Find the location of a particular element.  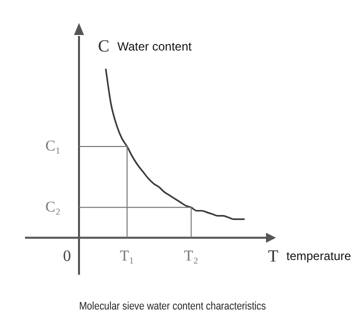

text: C₁ is located at coordinates (53, 146).